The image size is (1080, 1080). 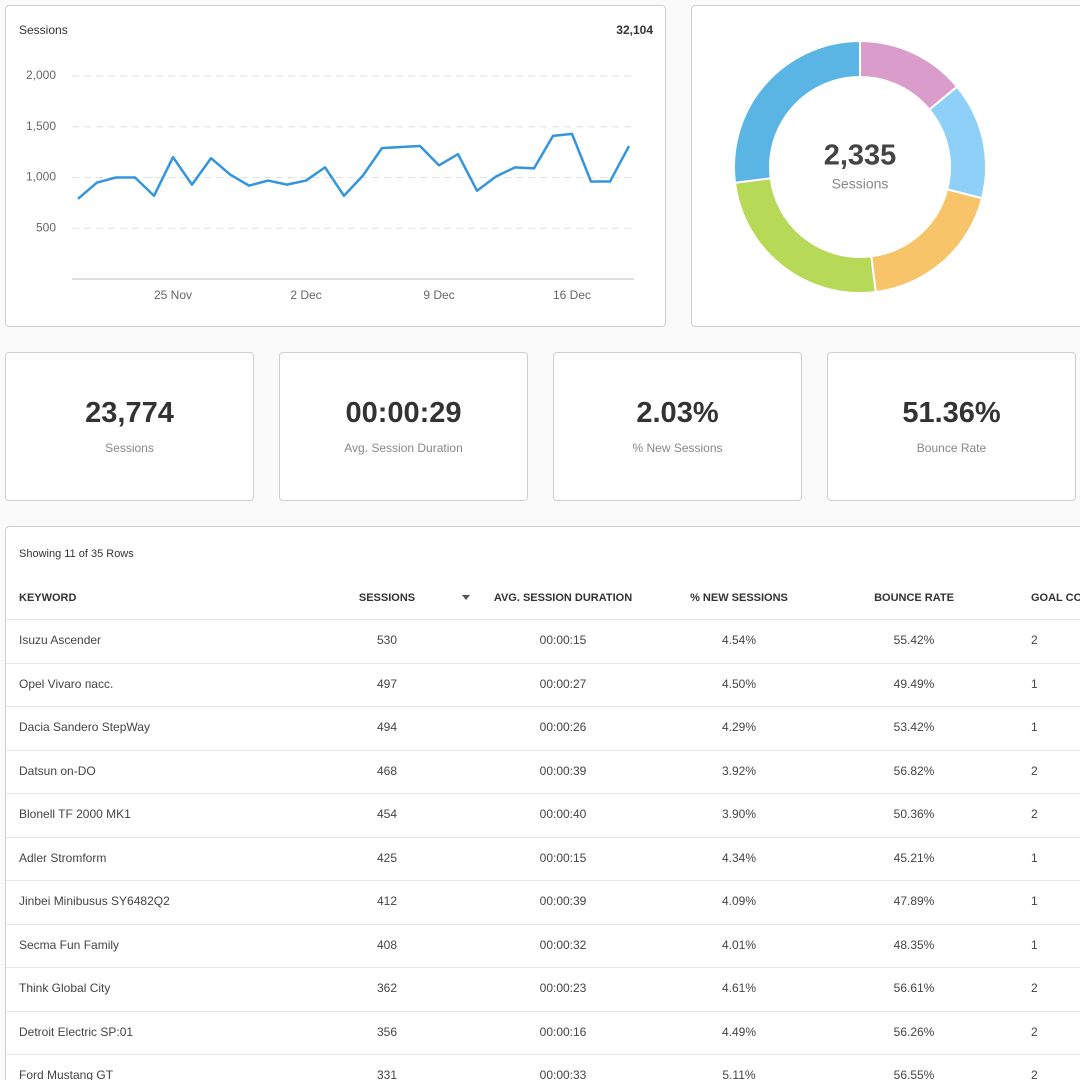 What do you see at coordinates (60, 640) in the screenshot?
I see `table-cell: Isuzu Ascender` at bounding box center [60, 640].